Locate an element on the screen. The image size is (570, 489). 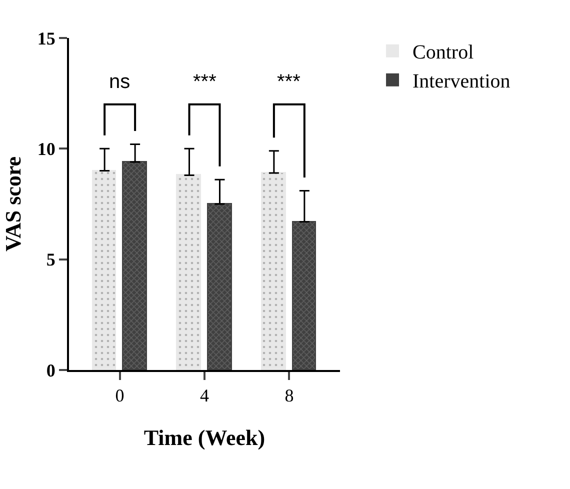
x-tick-label: 4 is located at coordinates (204, 396).